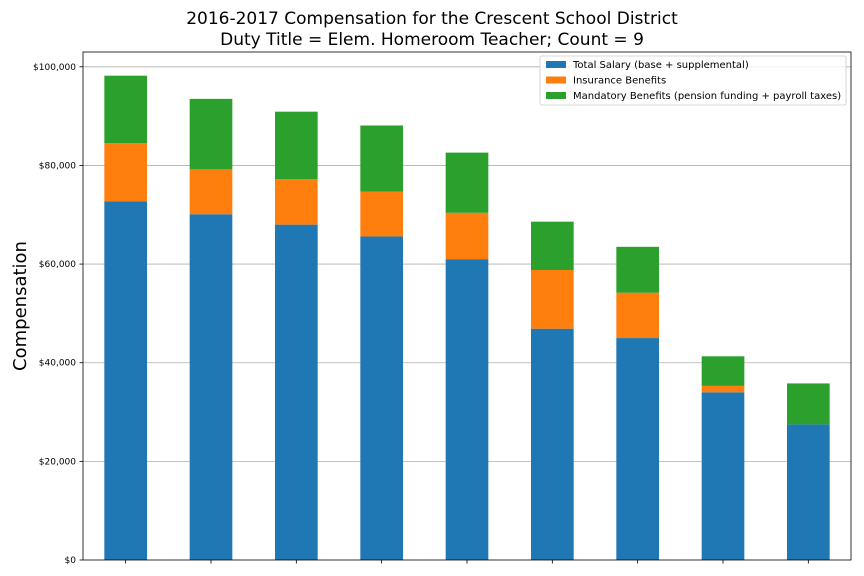  Describe the element at coordinates (57, 265) in the screenshot. I see `y-tick-label: $60,000` at that location.